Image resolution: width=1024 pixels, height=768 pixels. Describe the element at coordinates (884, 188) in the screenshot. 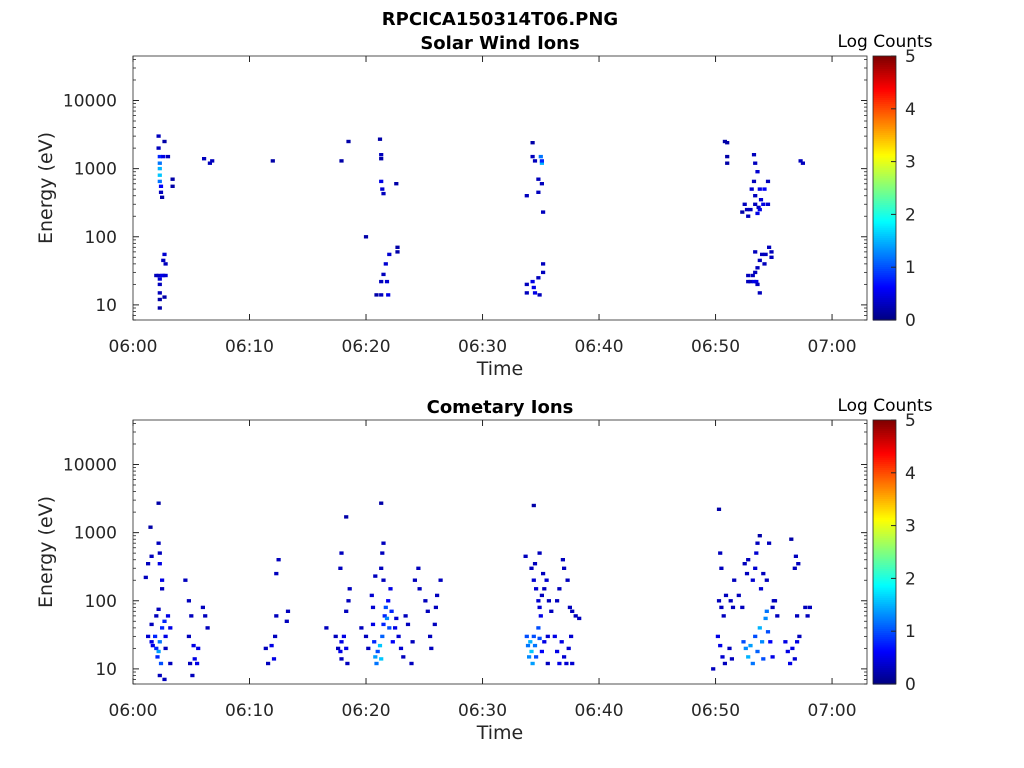

I see `colorbar-frame` at that location.